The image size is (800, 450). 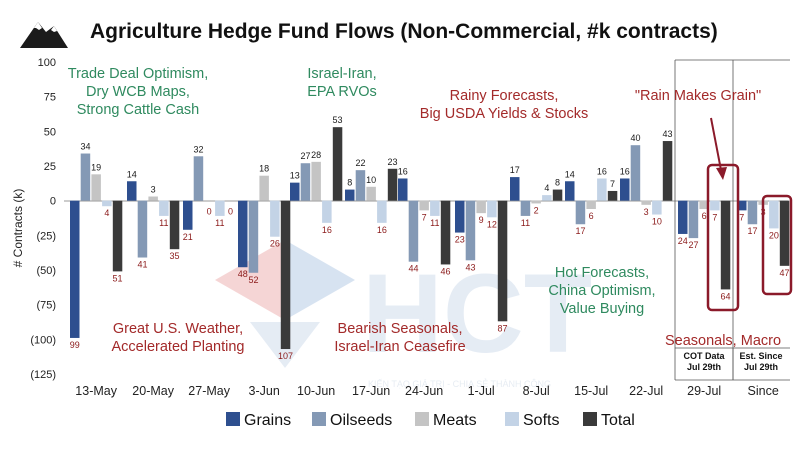 I want to click on highlight-region, so click(x=733, y=220).